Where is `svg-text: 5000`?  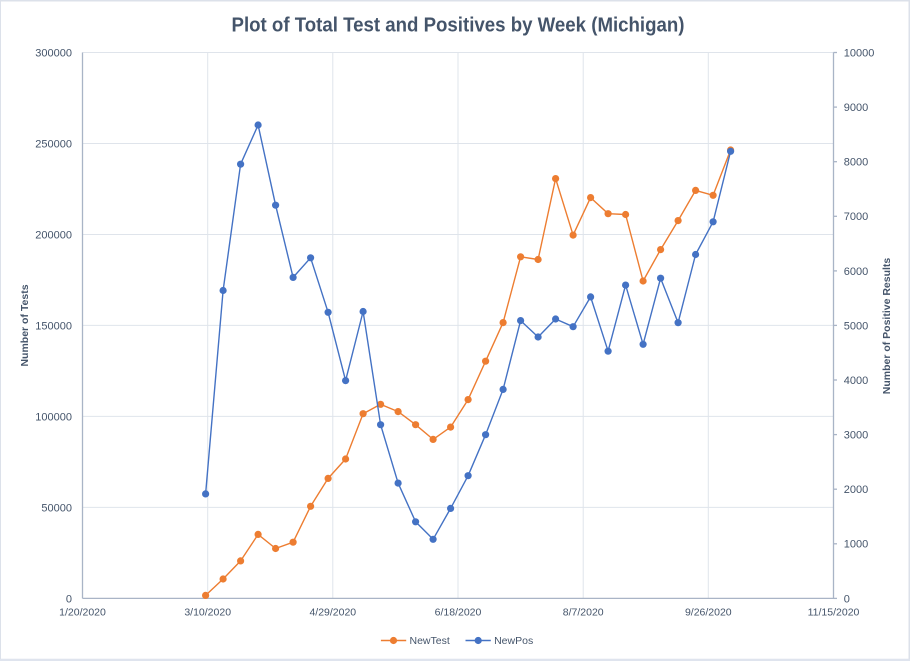
svg-text: 5000 is located at coordinates (856, 326).